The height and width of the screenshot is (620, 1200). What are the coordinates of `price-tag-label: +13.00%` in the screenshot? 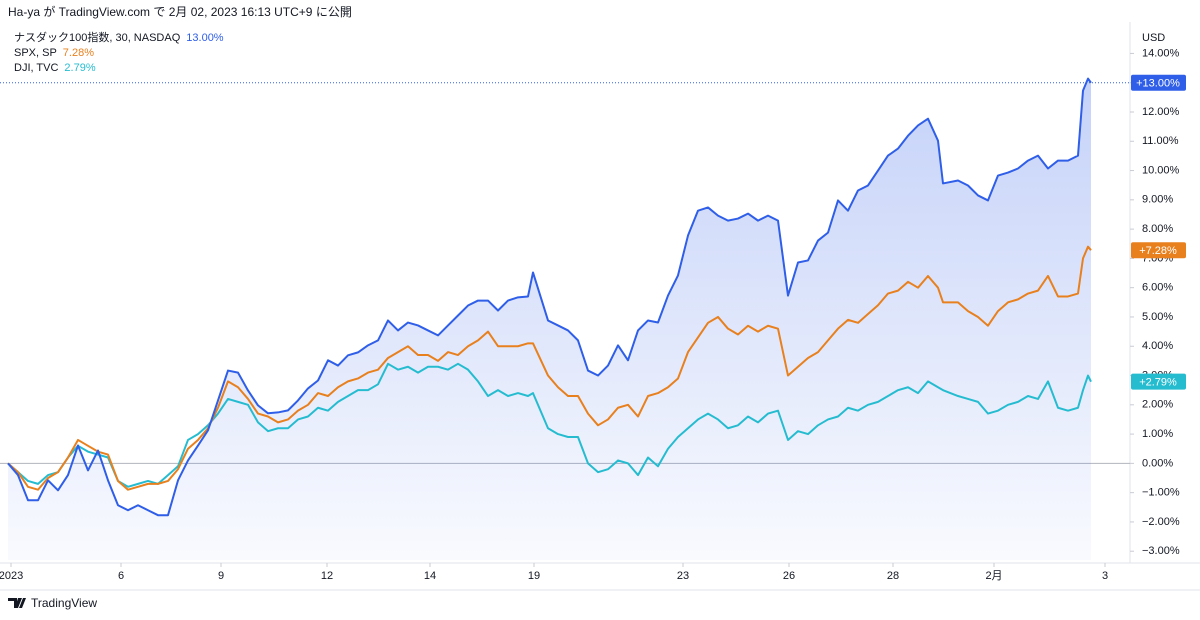 It's located at (1158, 84).